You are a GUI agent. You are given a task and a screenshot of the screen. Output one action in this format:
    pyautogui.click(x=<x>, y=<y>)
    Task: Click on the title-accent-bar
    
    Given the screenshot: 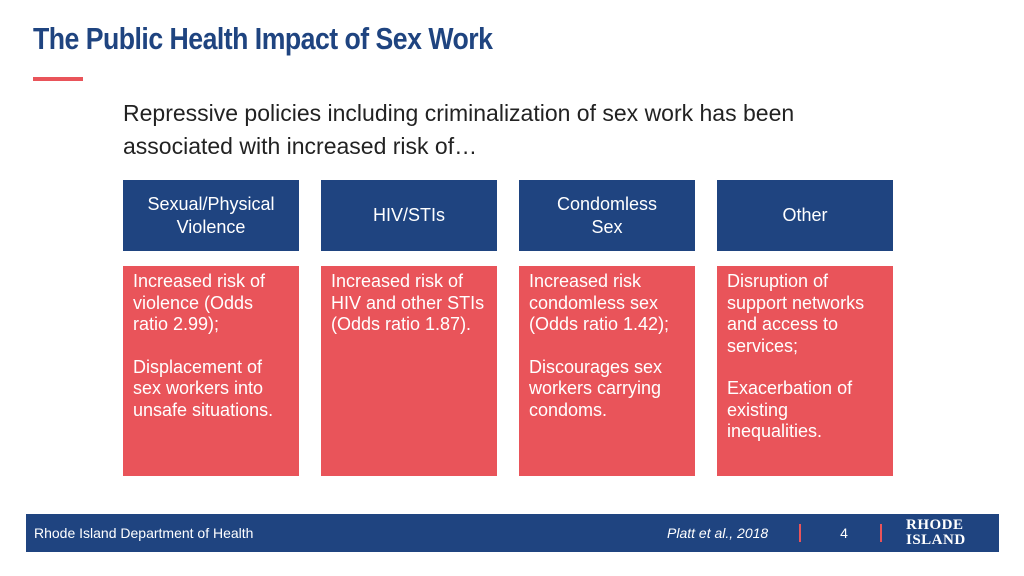 What is the action you would take?
    pyautogui.click(x=58, y=79)
    